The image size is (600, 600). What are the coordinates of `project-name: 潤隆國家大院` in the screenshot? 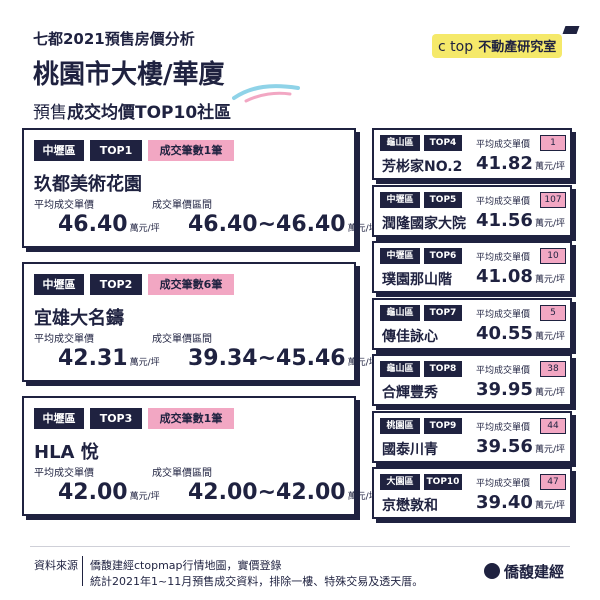 It's located at (424, 223).